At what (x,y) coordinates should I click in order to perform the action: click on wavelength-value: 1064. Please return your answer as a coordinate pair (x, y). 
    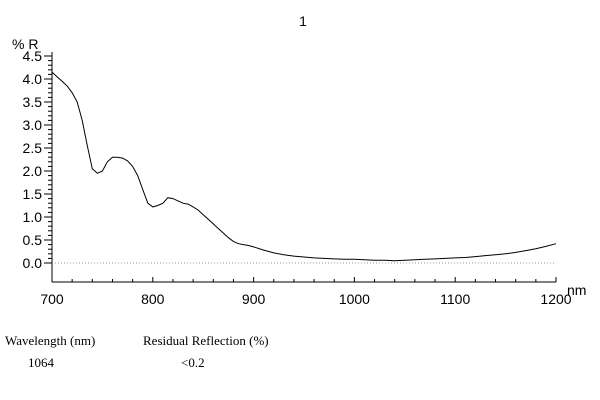
    Looking at the image, I should click on (41, 362).